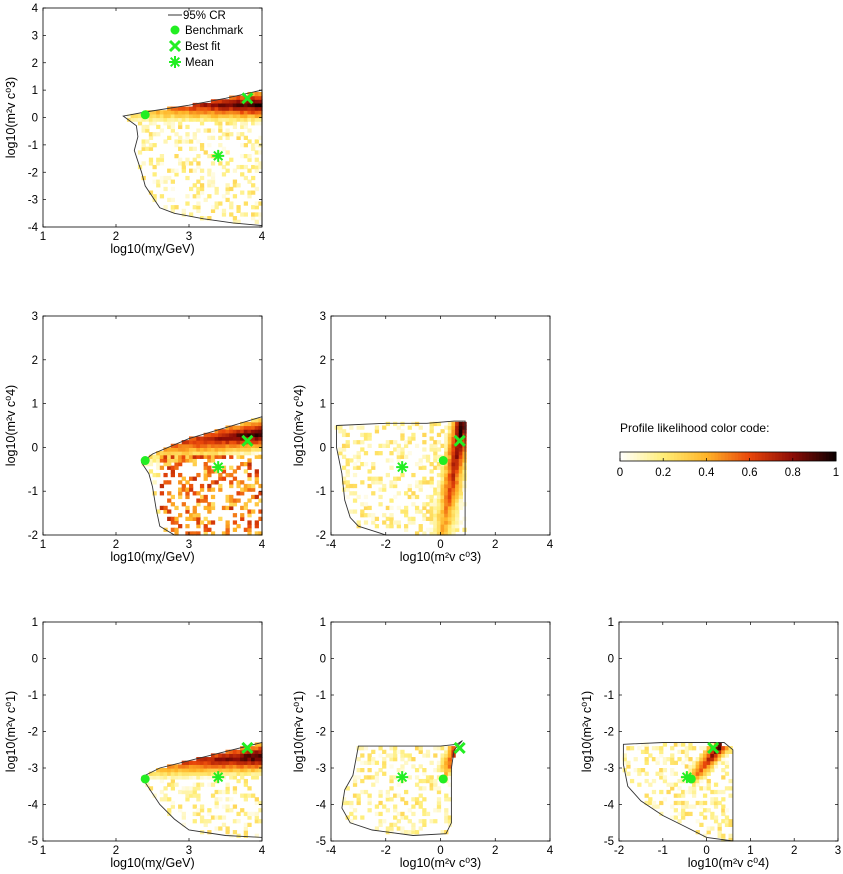 Image resolution: width=843 pixels, height=874 pixels. I want to click on cr-95-contour, so click(678, 792).